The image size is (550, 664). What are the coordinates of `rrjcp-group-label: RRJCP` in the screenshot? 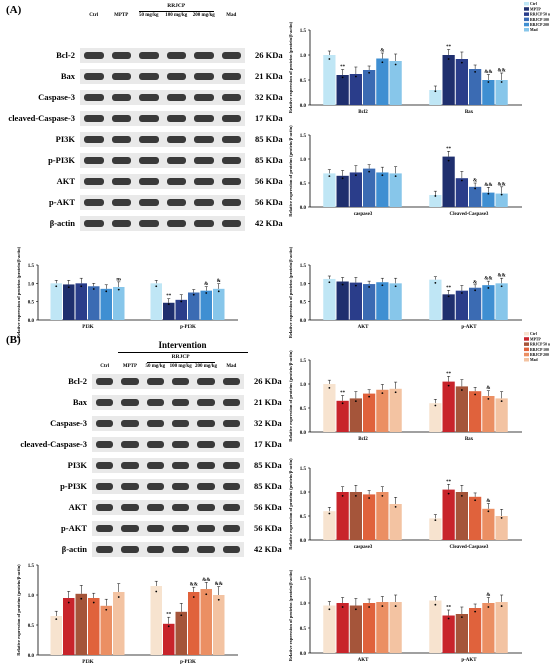 It's located at (176, 6).